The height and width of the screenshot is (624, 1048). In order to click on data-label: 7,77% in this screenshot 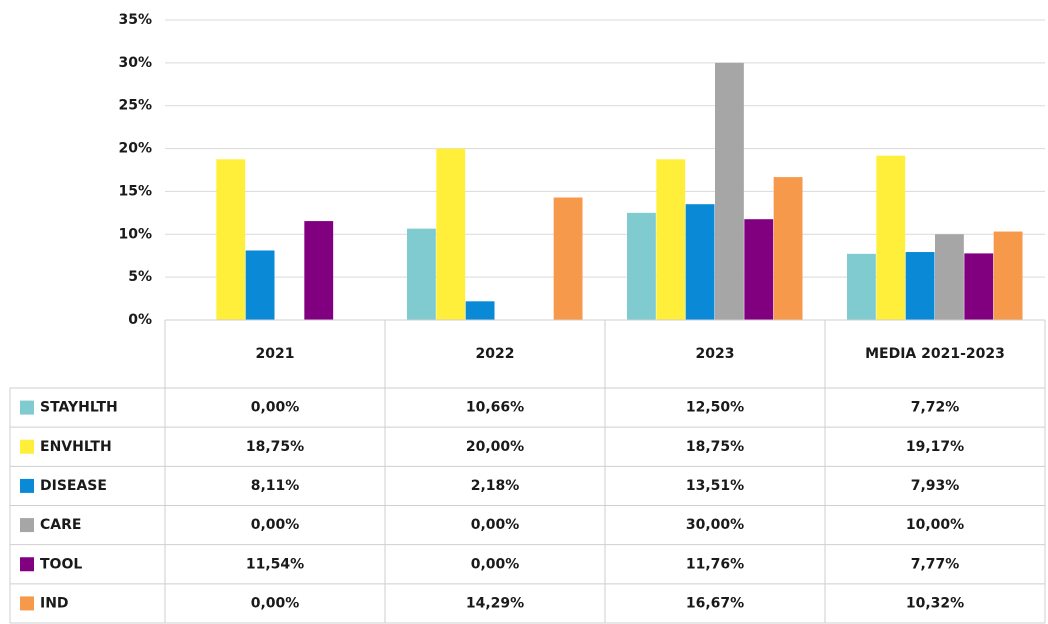, I will do `click(935, 564)`.